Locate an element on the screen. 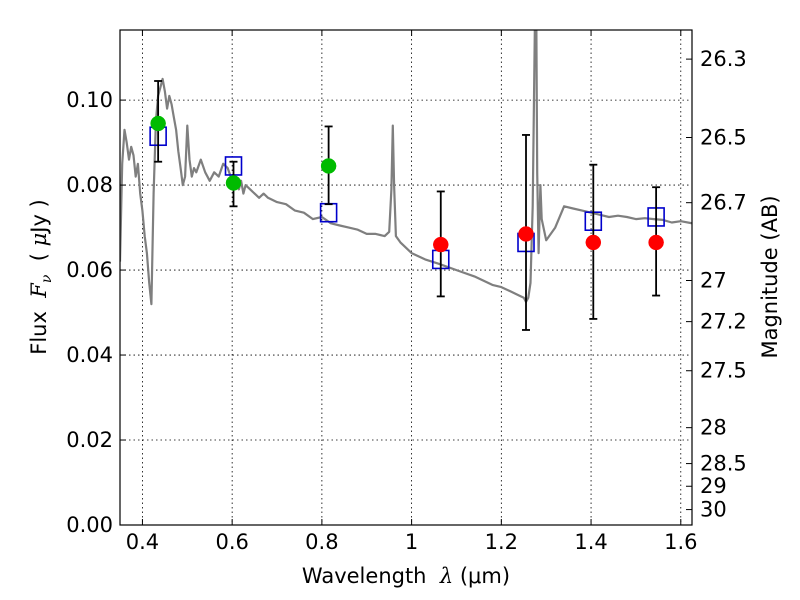  y-tick-label: 0.06 is located at coordinates (89, 270).